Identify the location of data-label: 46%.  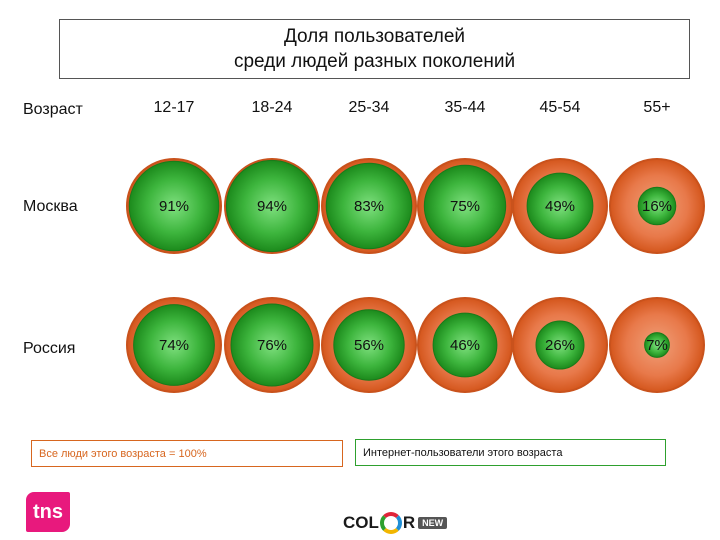
(465, 345).